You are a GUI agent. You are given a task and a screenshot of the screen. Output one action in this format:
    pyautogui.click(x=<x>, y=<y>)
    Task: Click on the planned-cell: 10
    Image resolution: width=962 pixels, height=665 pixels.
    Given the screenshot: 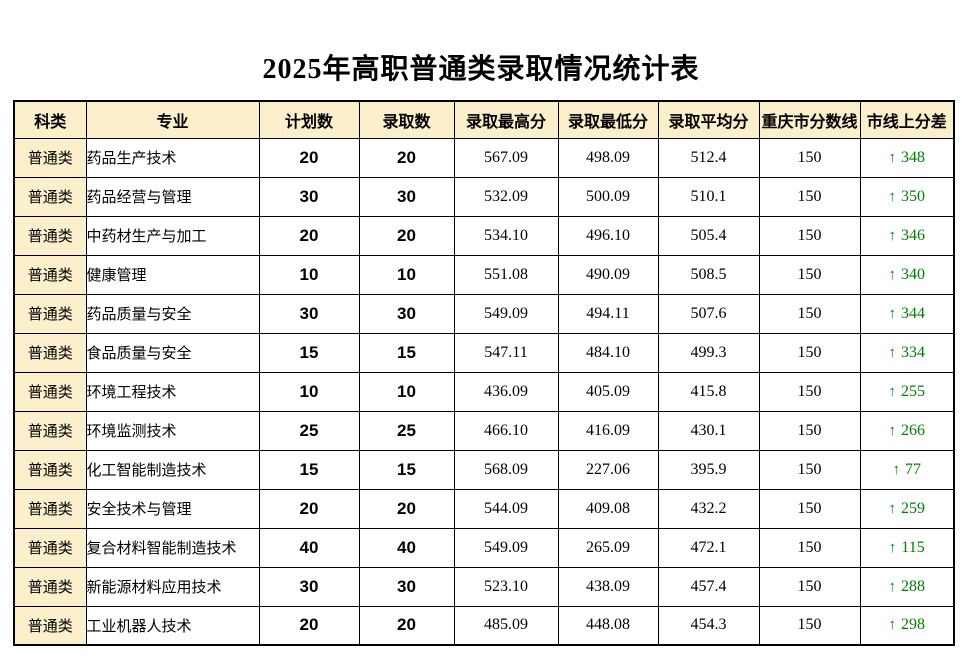 What is the action you would take?
    pyautogui.click(x=309, y=274)
    